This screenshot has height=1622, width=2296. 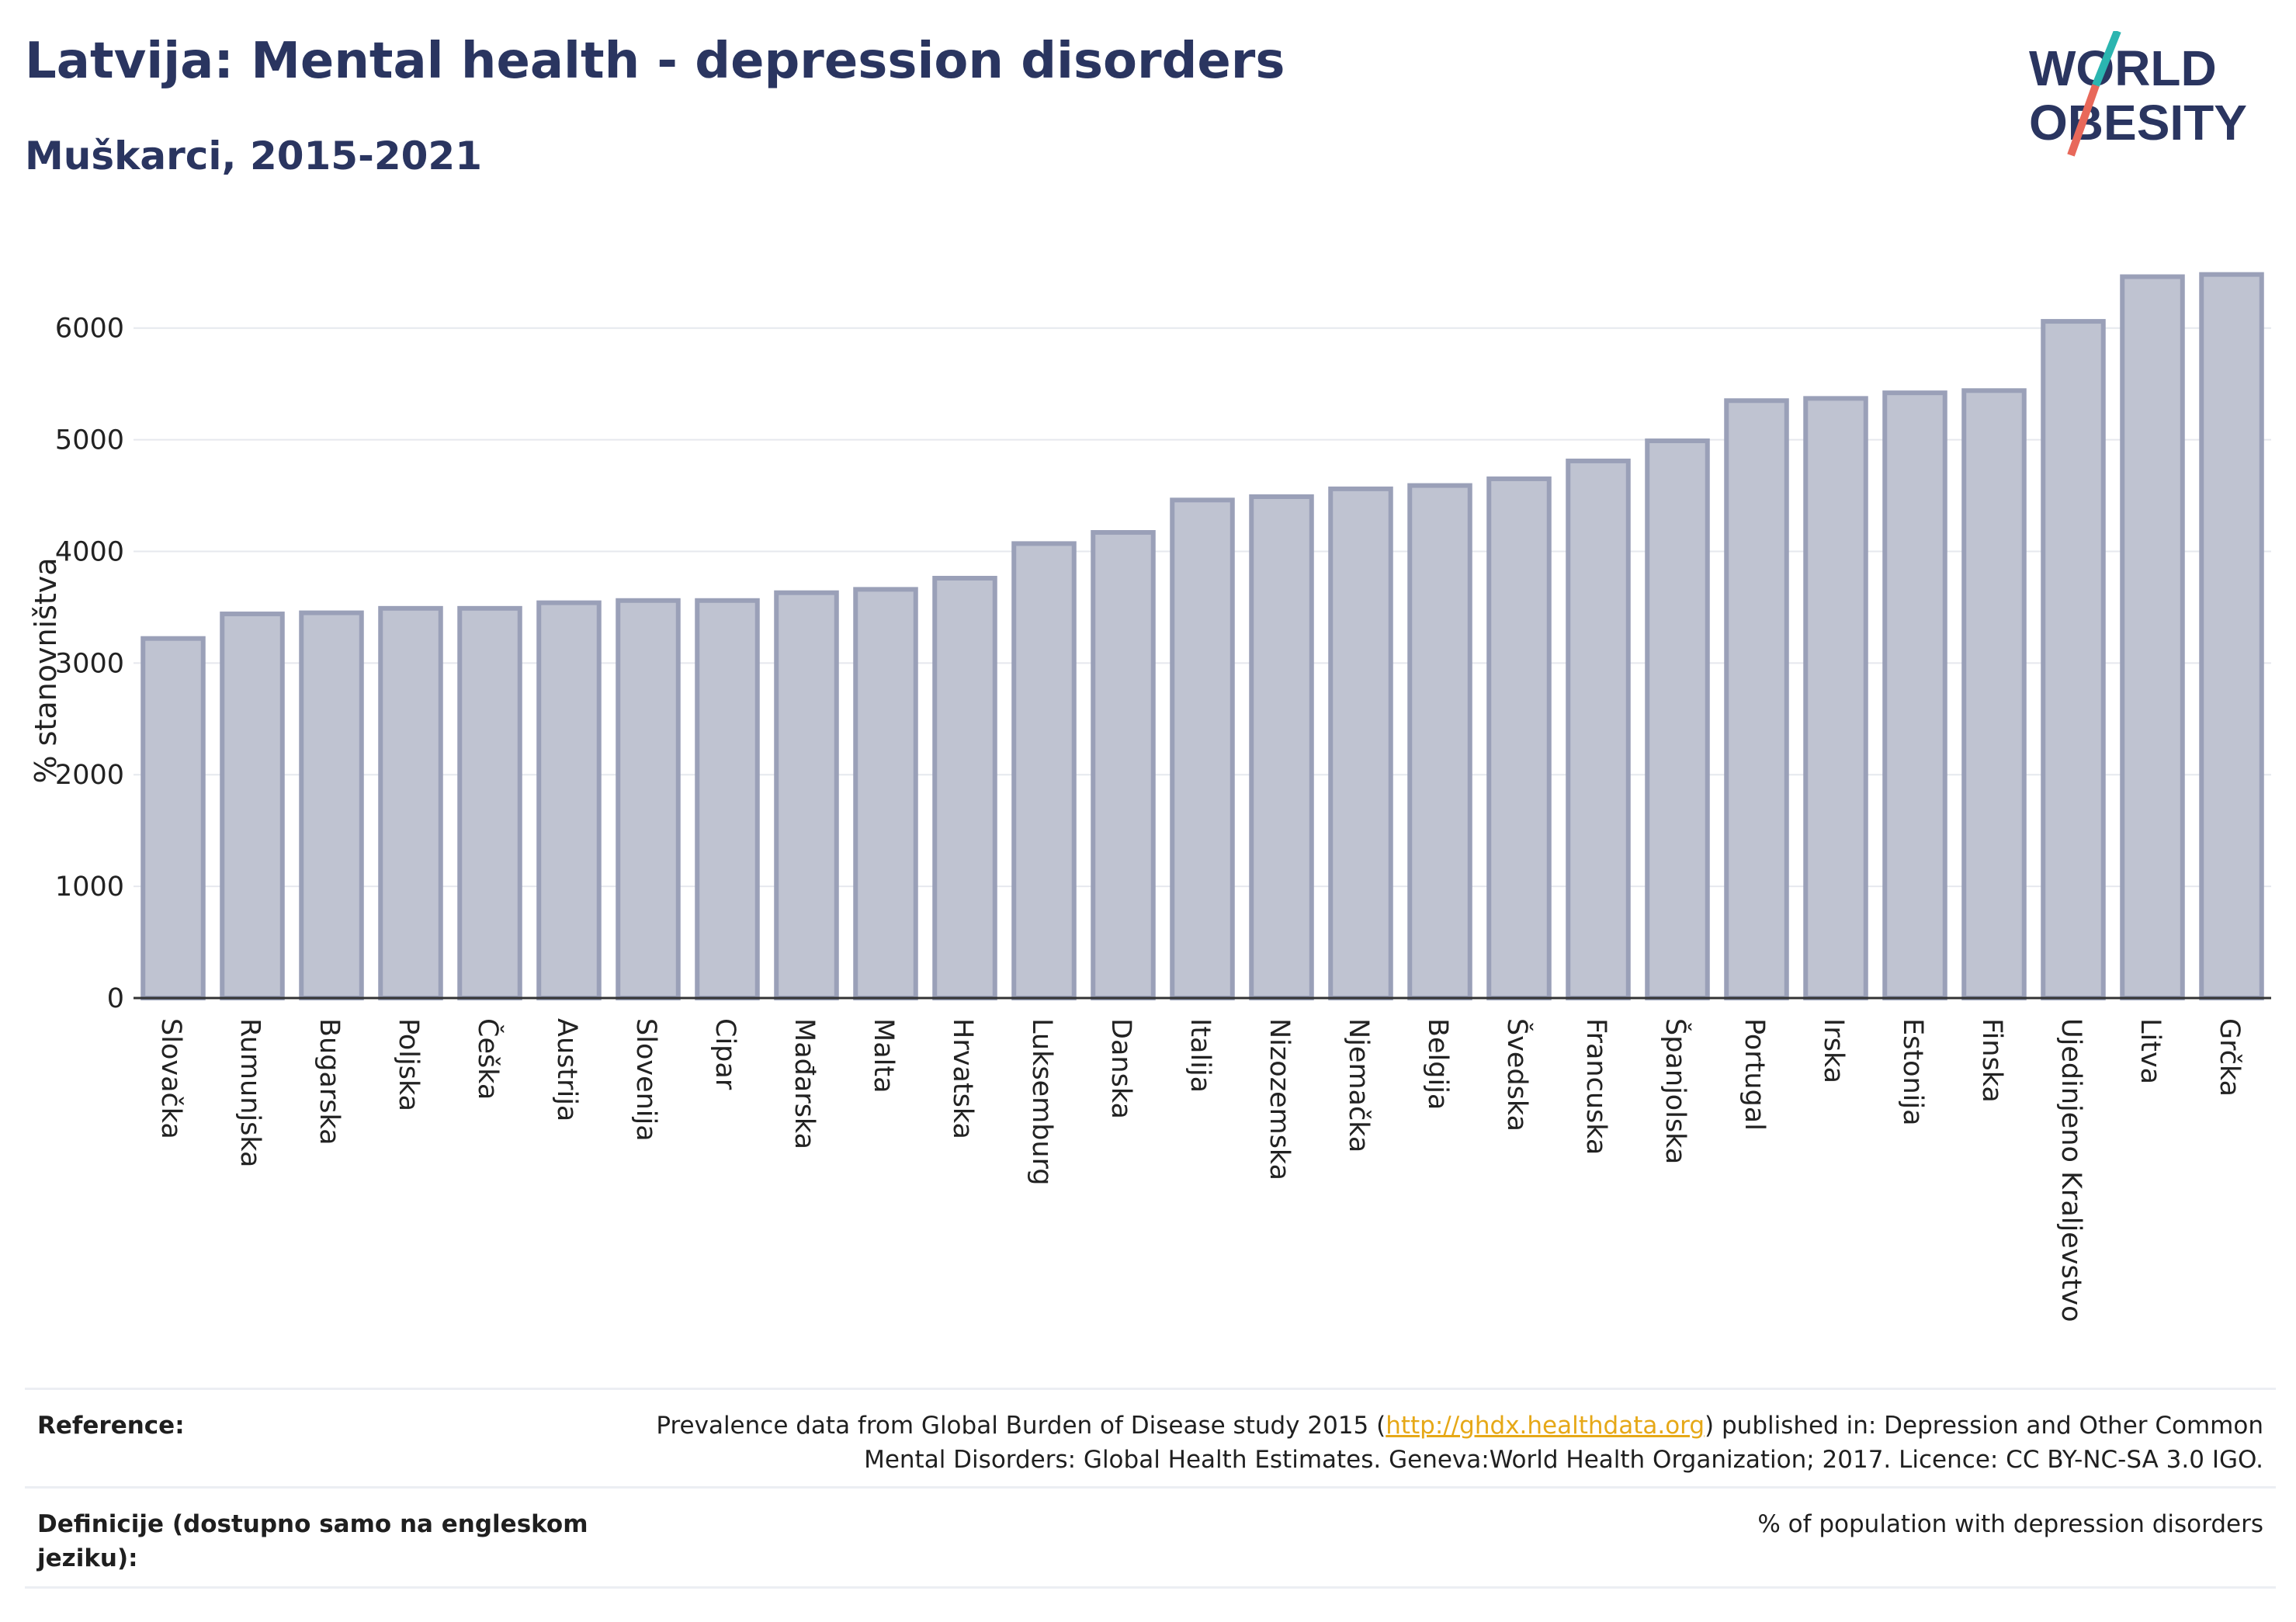 I want to click on logo-slash-teal, so click(x=2106, y=59).